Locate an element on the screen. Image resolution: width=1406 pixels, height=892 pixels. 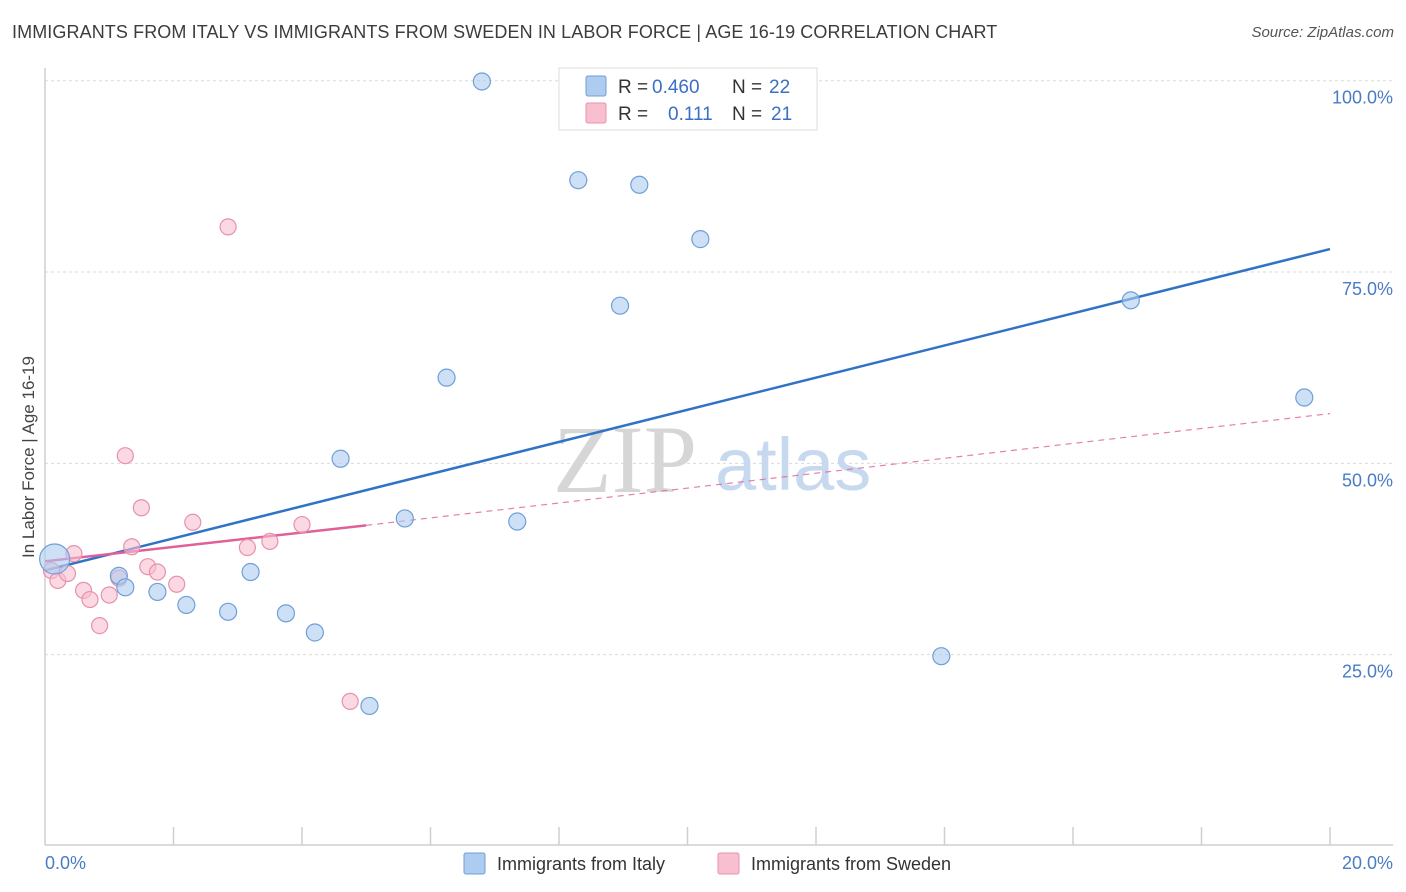
watermark-zip: ZIP is located at coordinates (625, 459).